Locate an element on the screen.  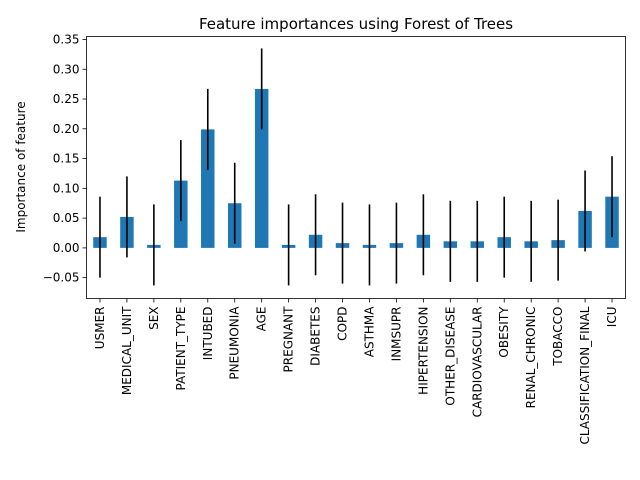
x-tick-label: HIPERTENSION is located at coordinates (423, 351).